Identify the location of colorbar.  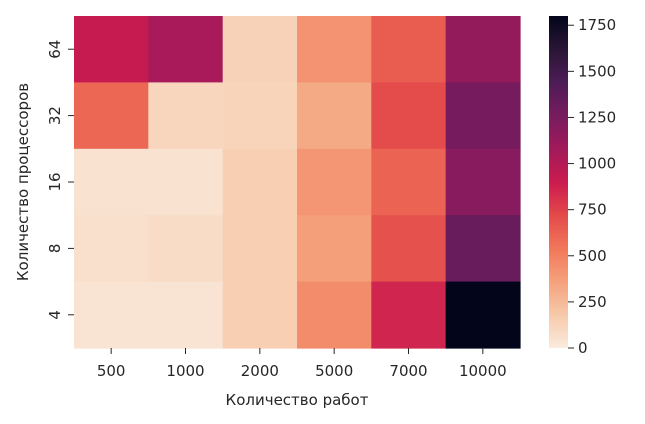
(558, 182).